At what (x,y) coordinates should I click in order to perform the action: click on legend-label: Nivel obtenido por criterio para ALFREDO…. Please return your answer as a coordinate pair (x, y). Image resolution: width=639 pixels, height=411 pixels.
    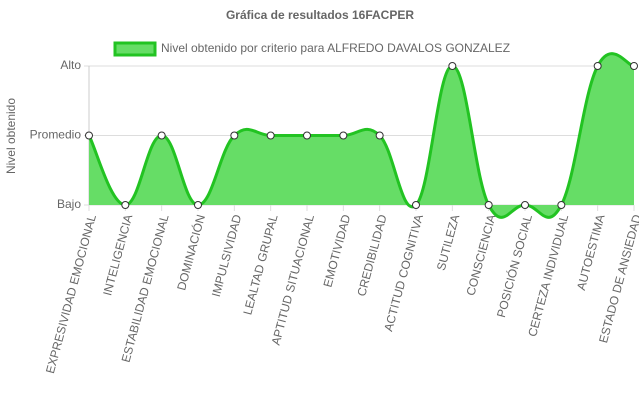
    Looking at the image, I should click on (335, 48).